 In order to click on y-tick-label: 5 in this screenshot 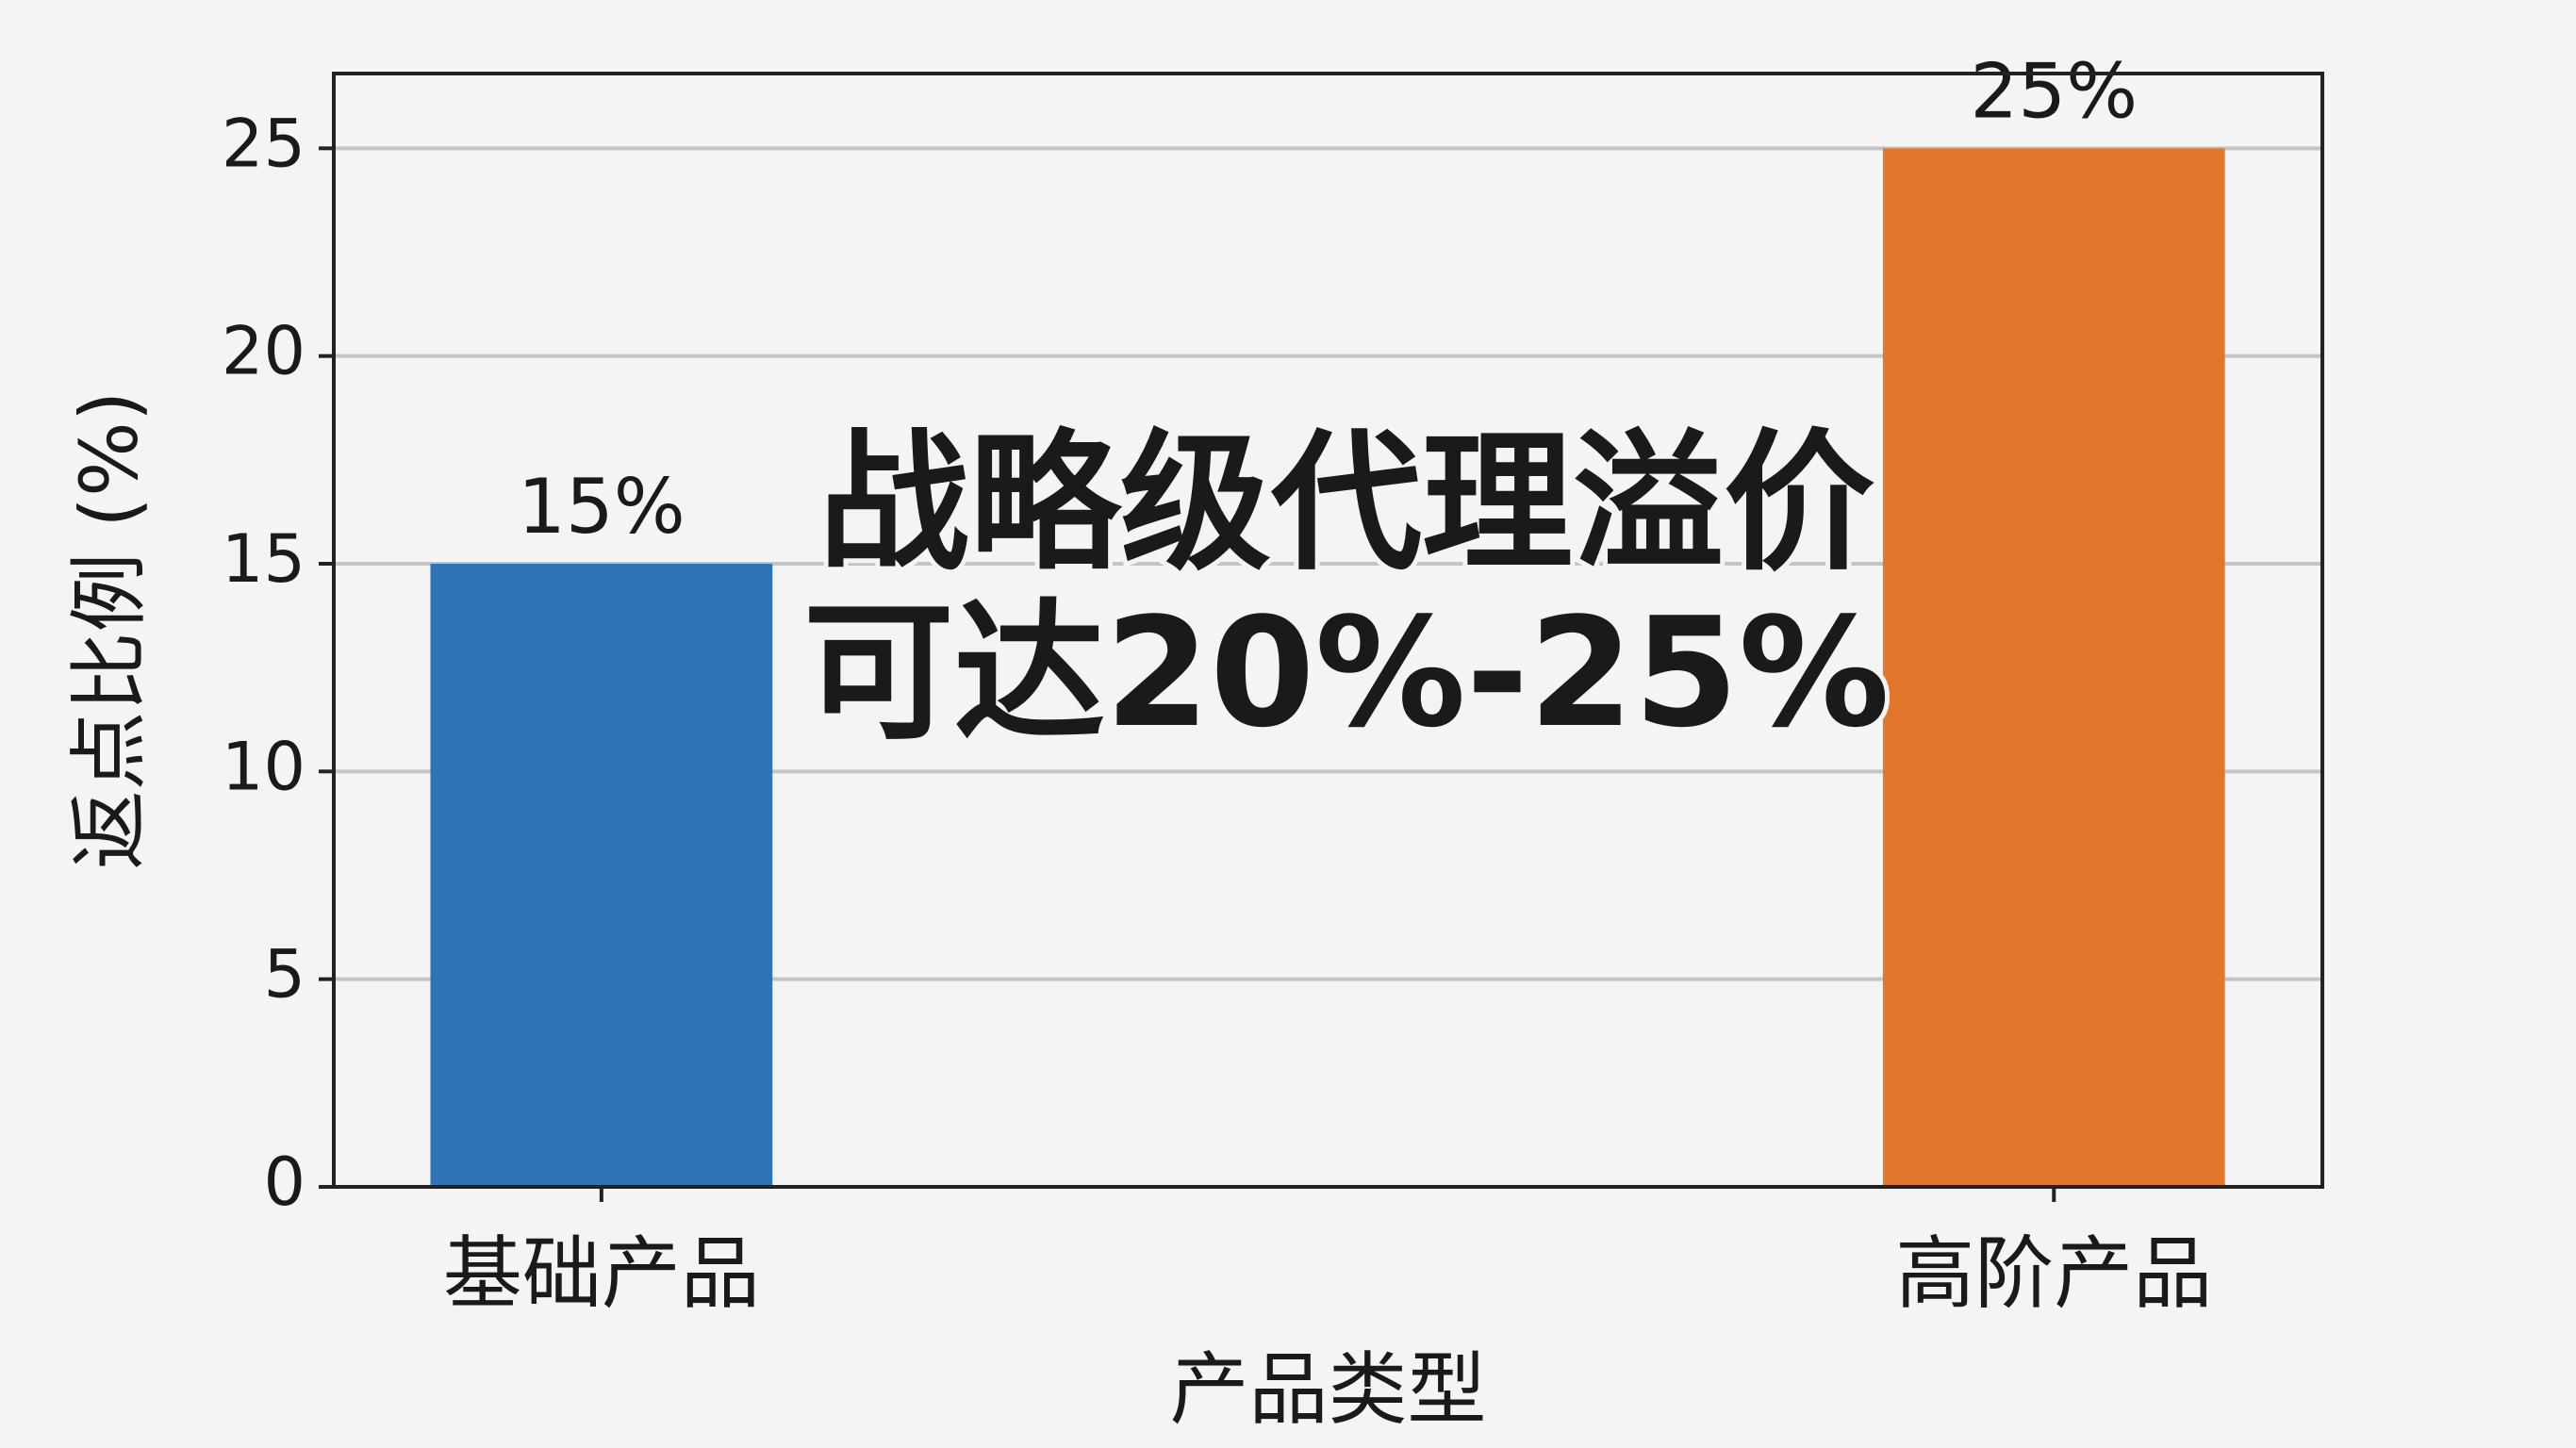, I will do `click(284, 975)`.